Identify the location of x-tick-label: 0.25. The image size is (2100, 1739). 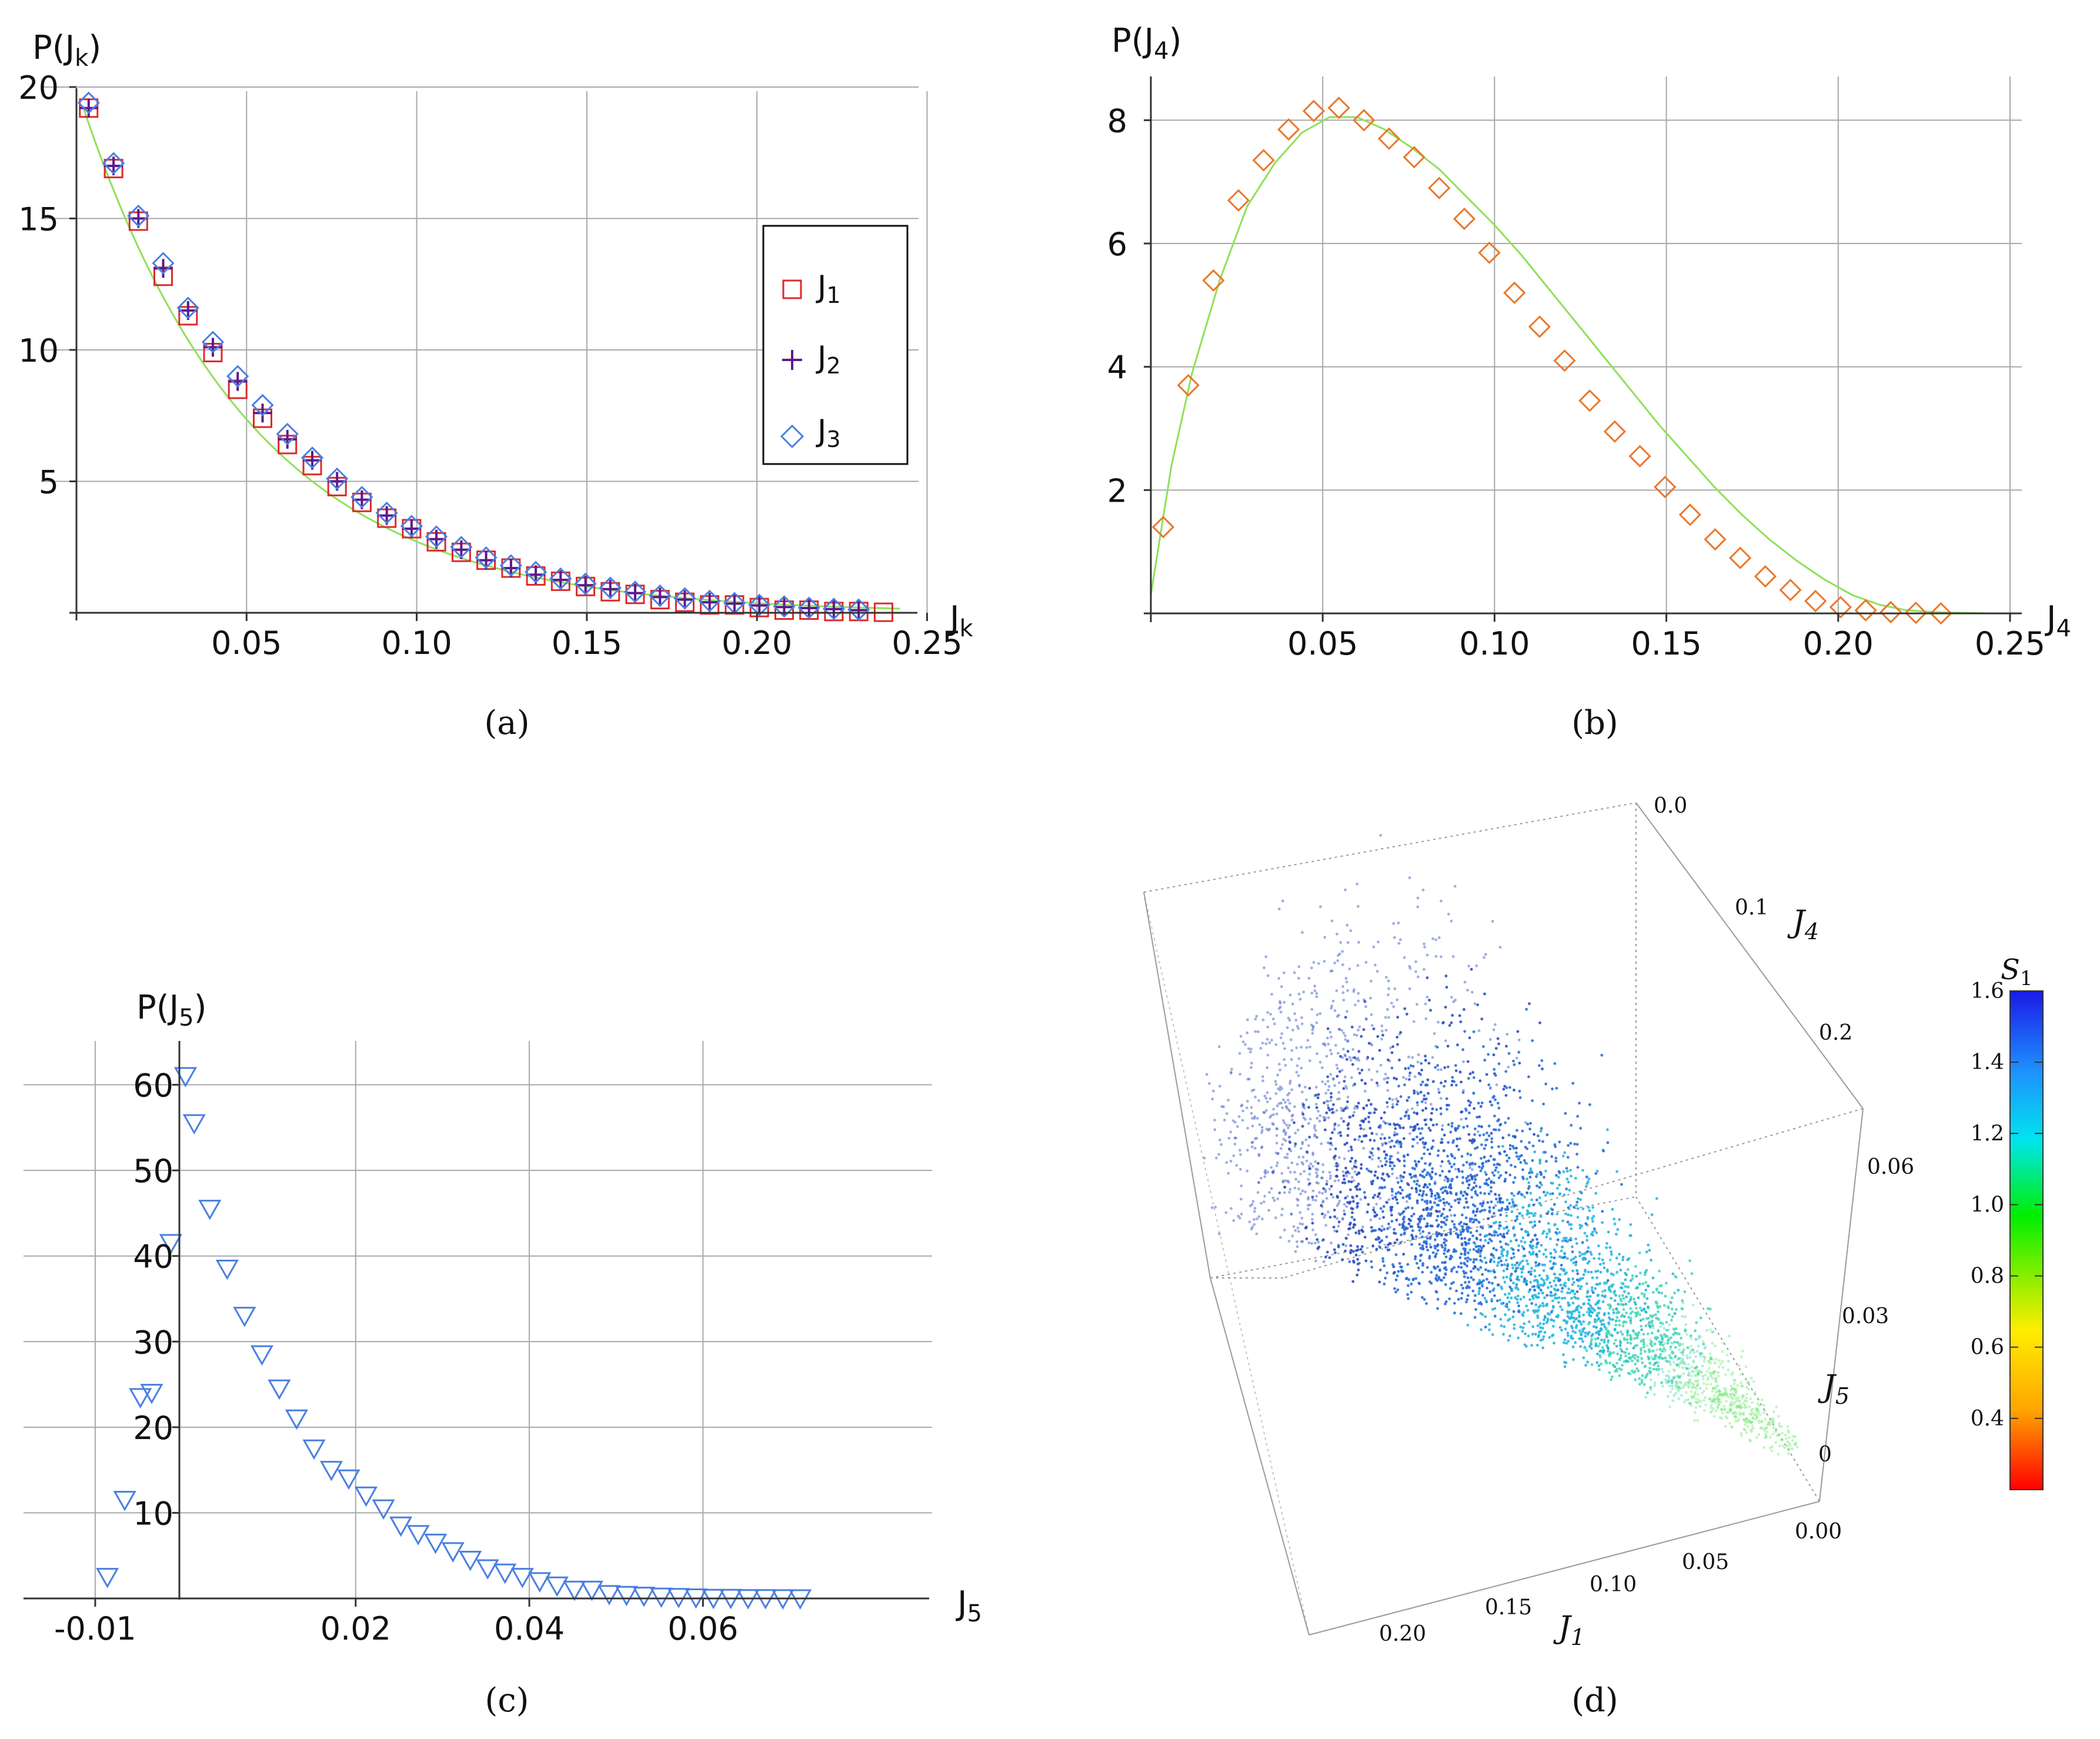
(2010, 643).